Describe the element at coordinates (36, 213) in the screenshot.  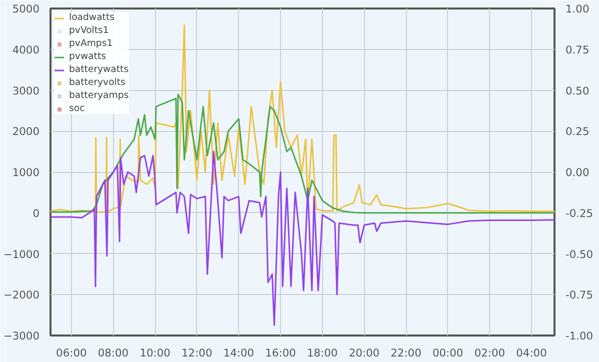
I see `y-tick-label: 0` at that location.